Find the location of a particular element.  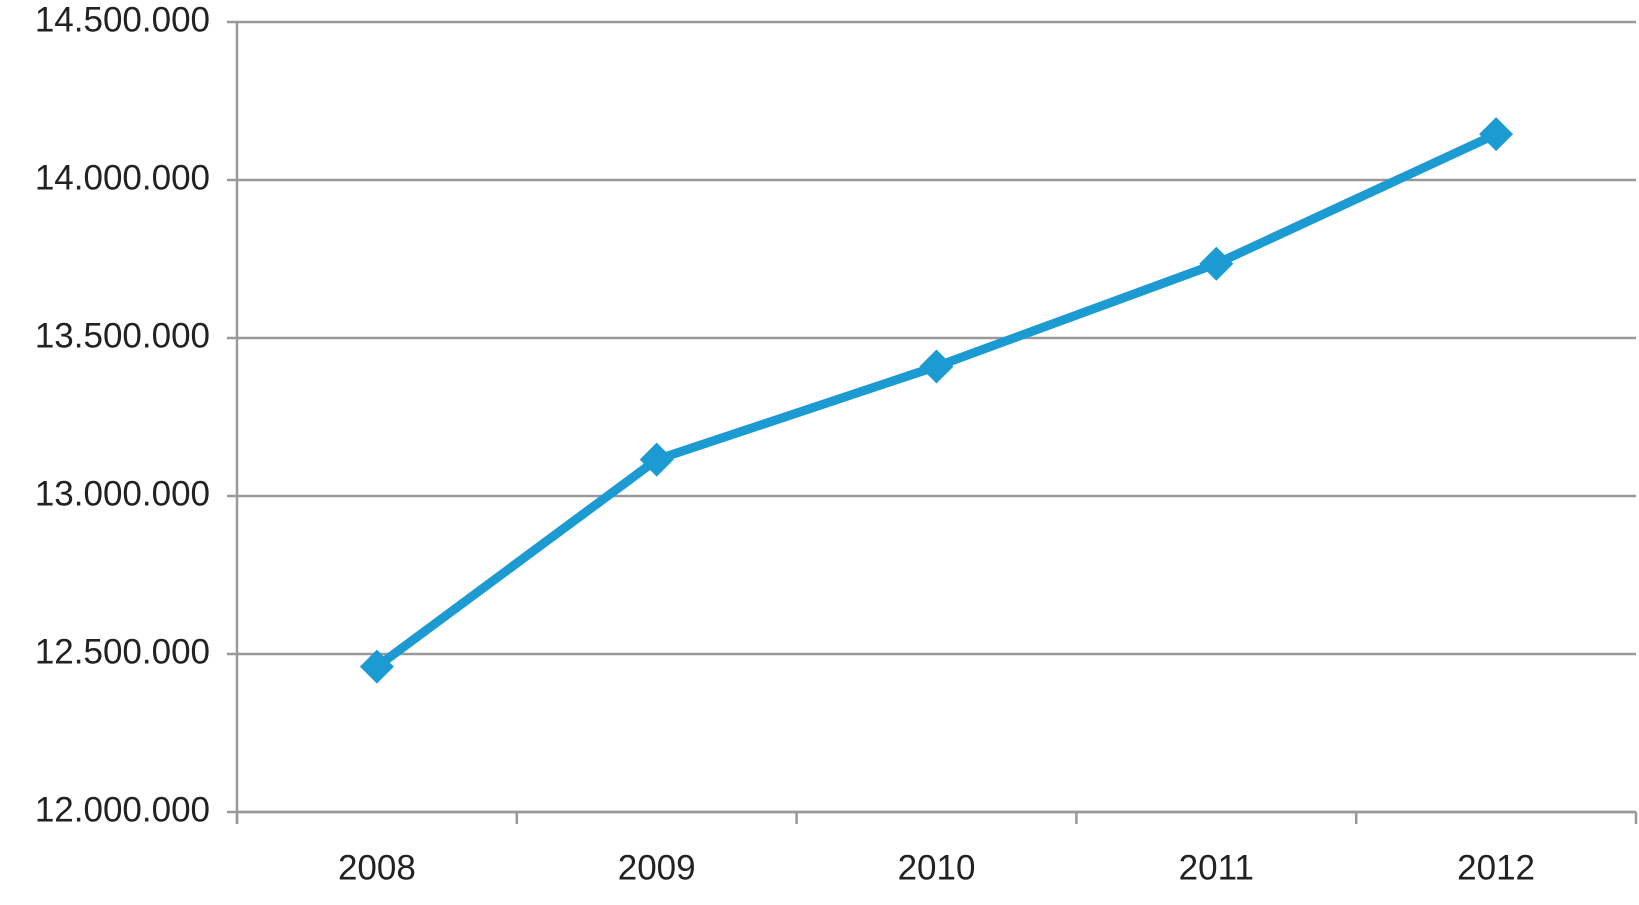

y-tick-label: 13.500.000 is located at coordinates (122, 335).